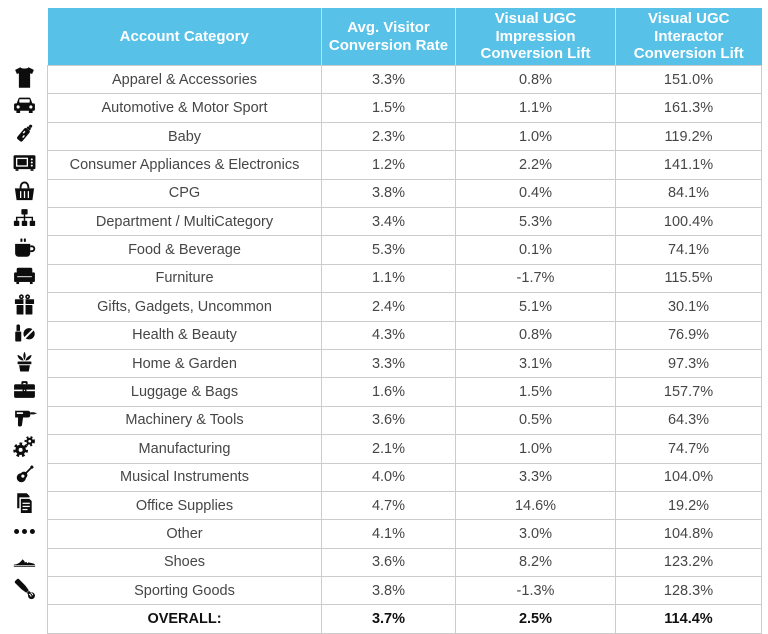 Image resolution: width=768 pixels, height=634 pixels. Describe the element at coordinates (388, 449) in the screenshot. I see `cell-value: 2.1%` at that location.